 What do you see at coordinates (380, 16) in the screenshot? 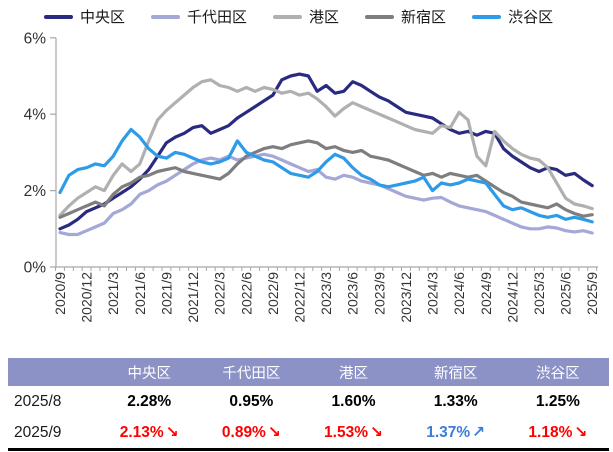
I see `legend-swatch-shinjuku` at bounding box center [380, 16].